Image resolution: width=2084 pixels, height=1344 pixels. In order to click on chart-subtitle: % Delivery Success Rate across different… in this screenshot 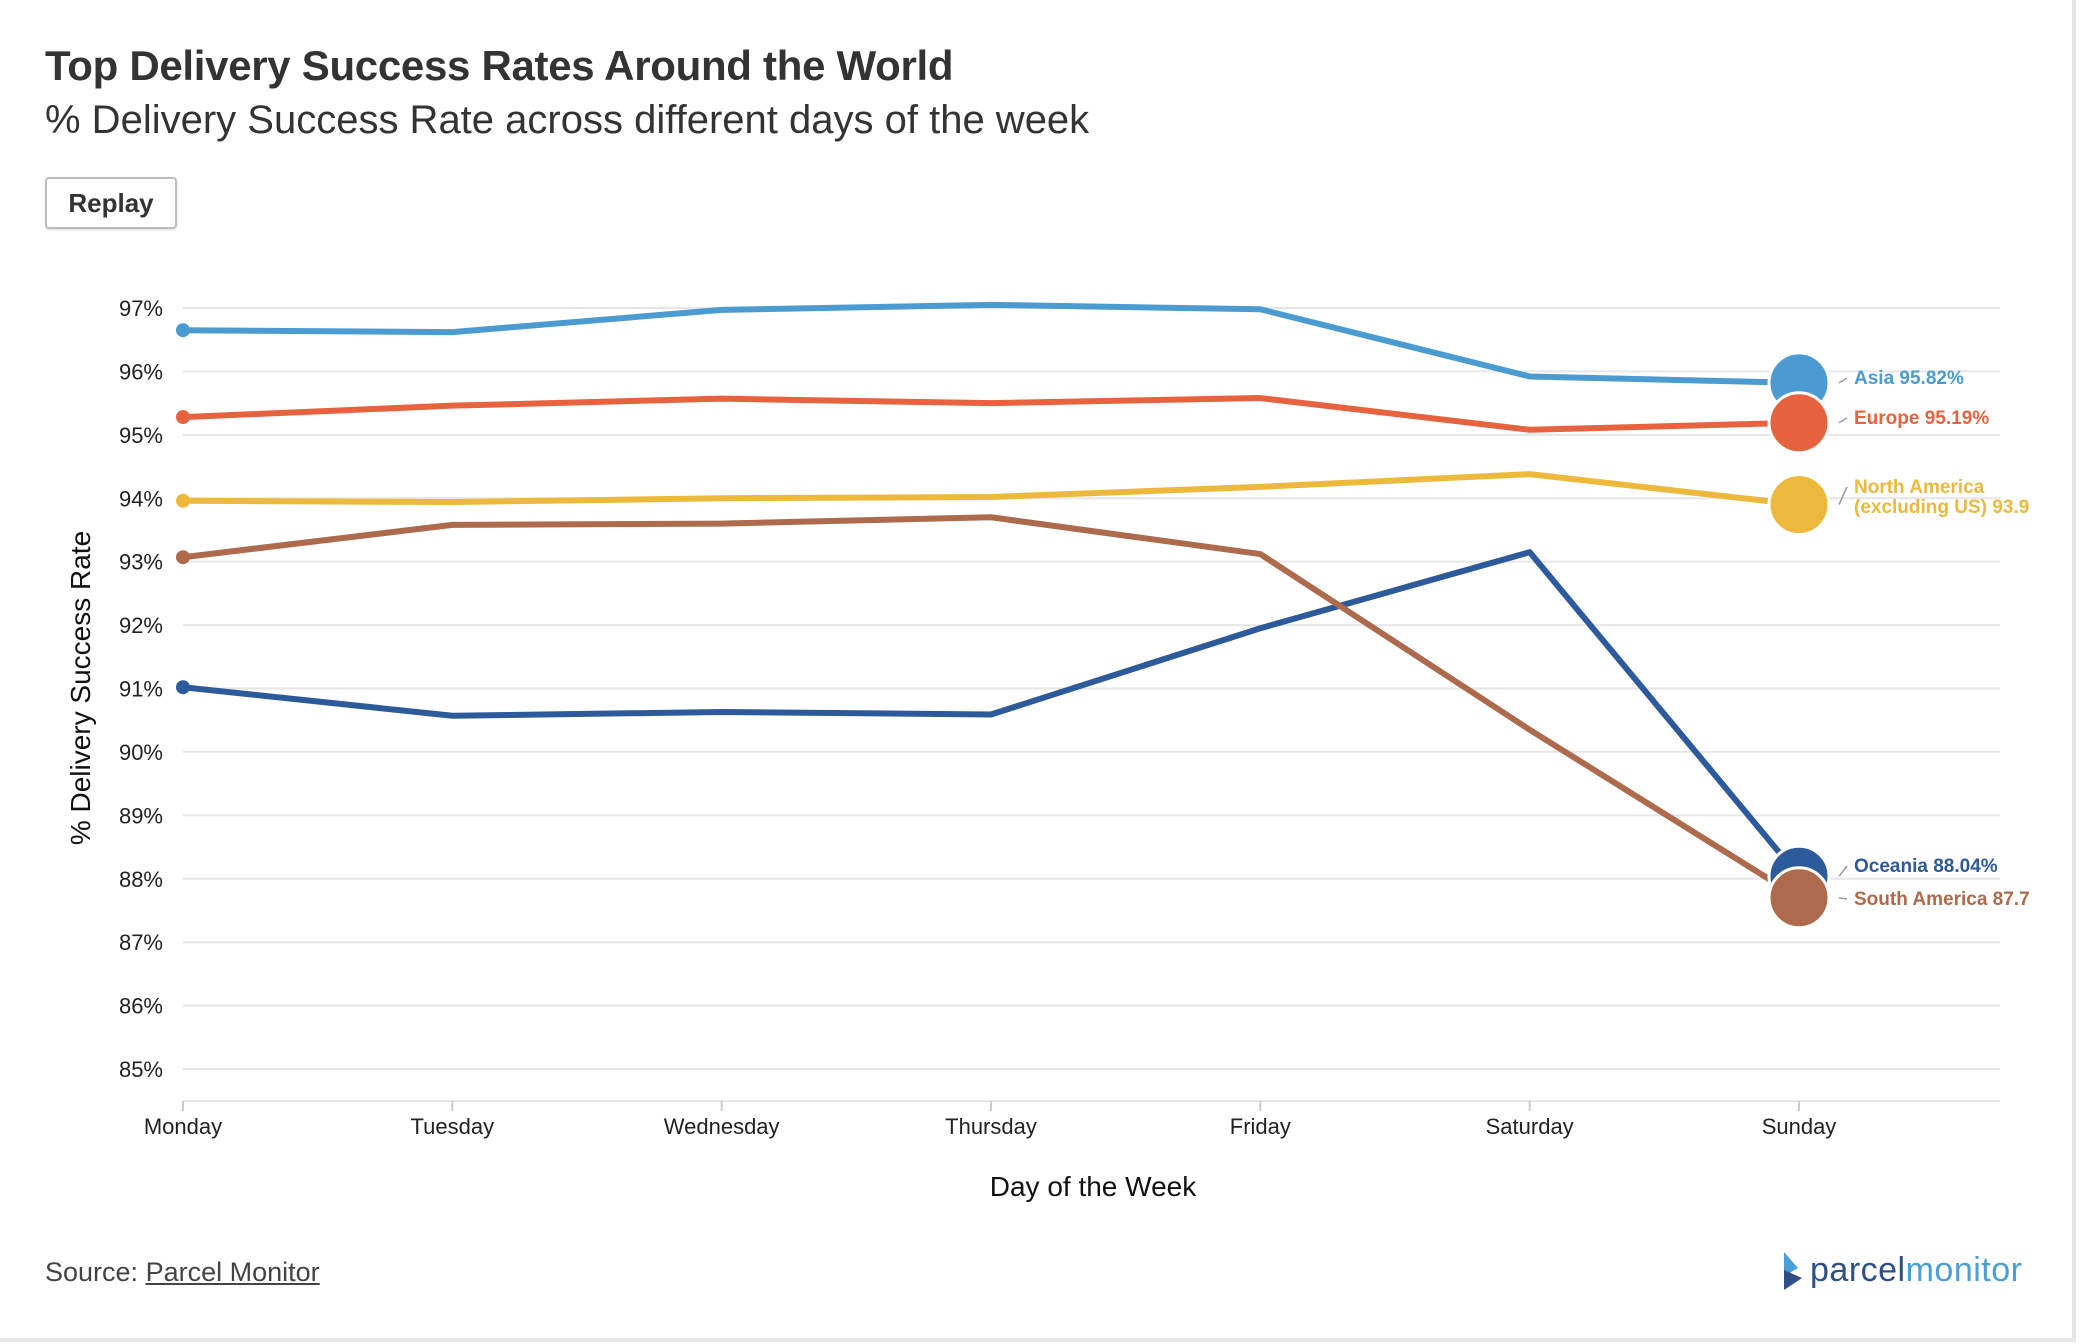, I will do `click(567, 120)`.